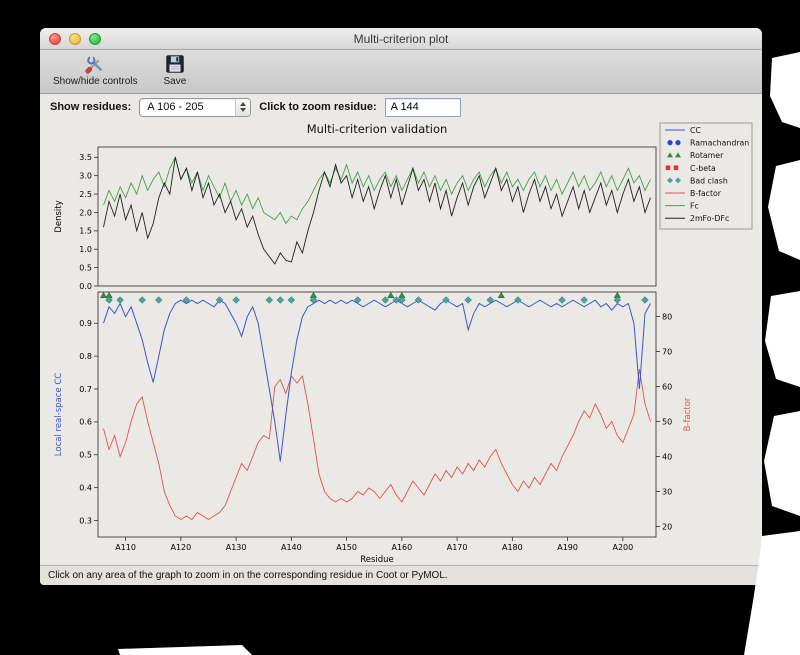 Image resolution: width=800 pixels, height=655 pixels. Describe the element at coordinates (85, 422) in the screenshot. I see `svg-text: 0.6` at that location.